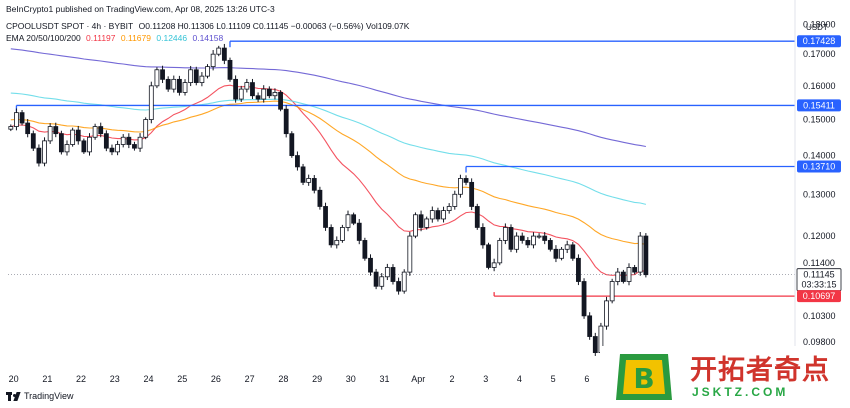  I want to click on tradingview-logo-icon, so click(13, 396).